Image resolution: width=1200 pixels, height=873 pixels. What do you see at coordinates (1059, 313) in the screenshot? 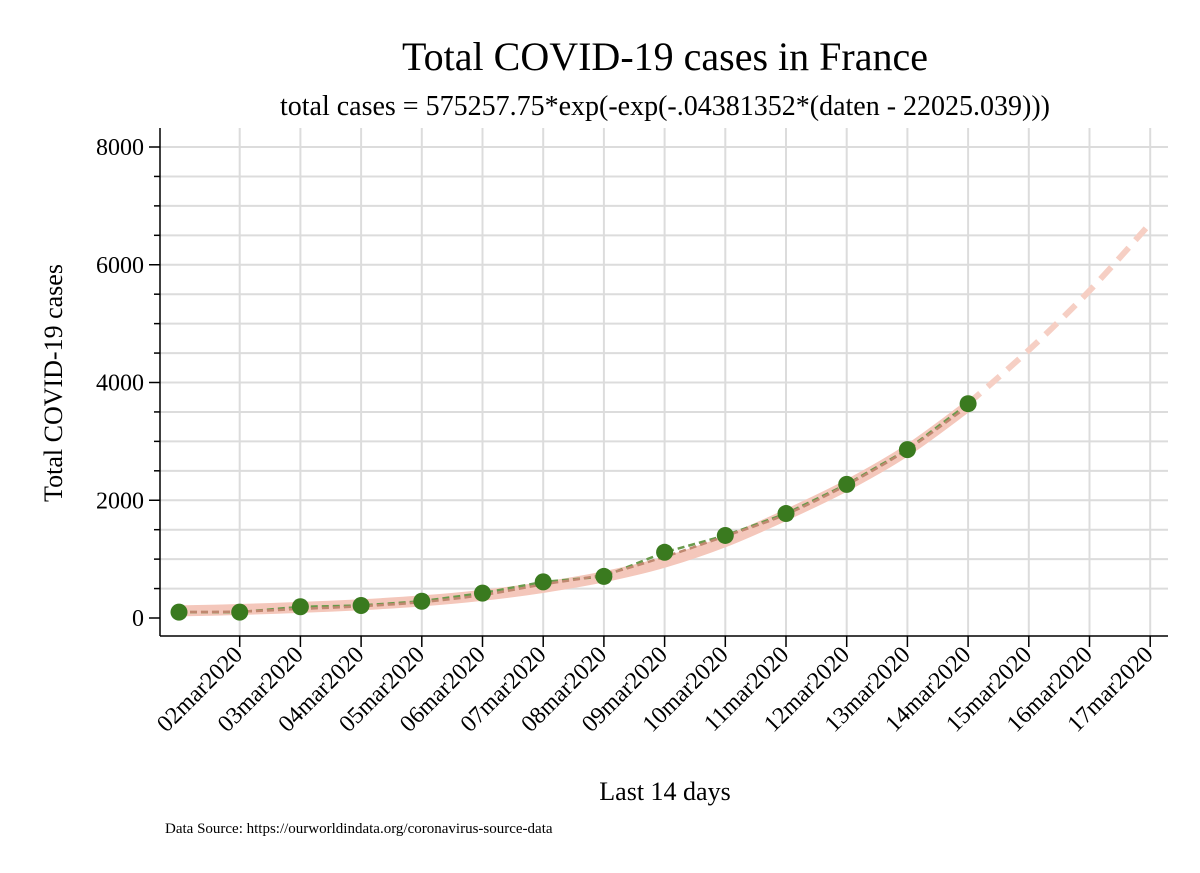
I see `projection-line` at bounding box center [1059, 313].